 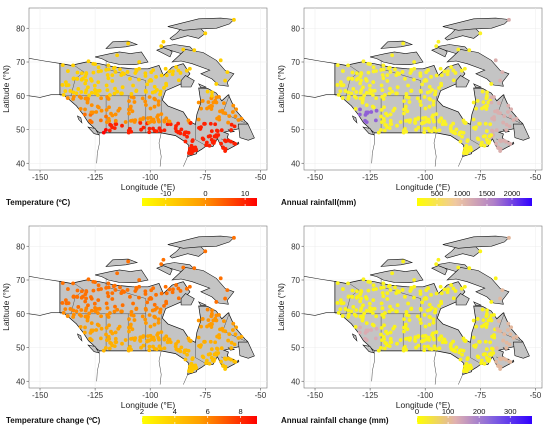 What do you see at coordinates (20, 163) in the screenshot?
I see `y-tick-label: 40` at bounding box center [20, 163].